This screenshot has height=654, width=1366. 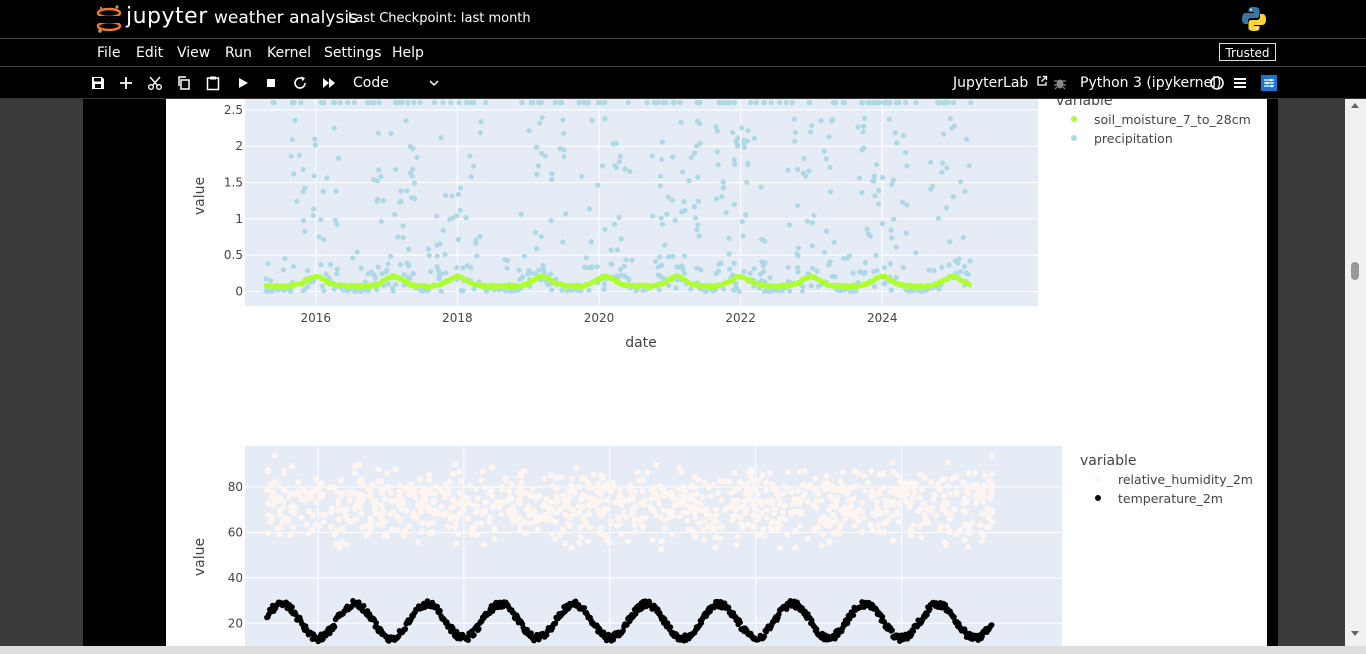 I want to click on stop-icon, so click(x=271, y=83).